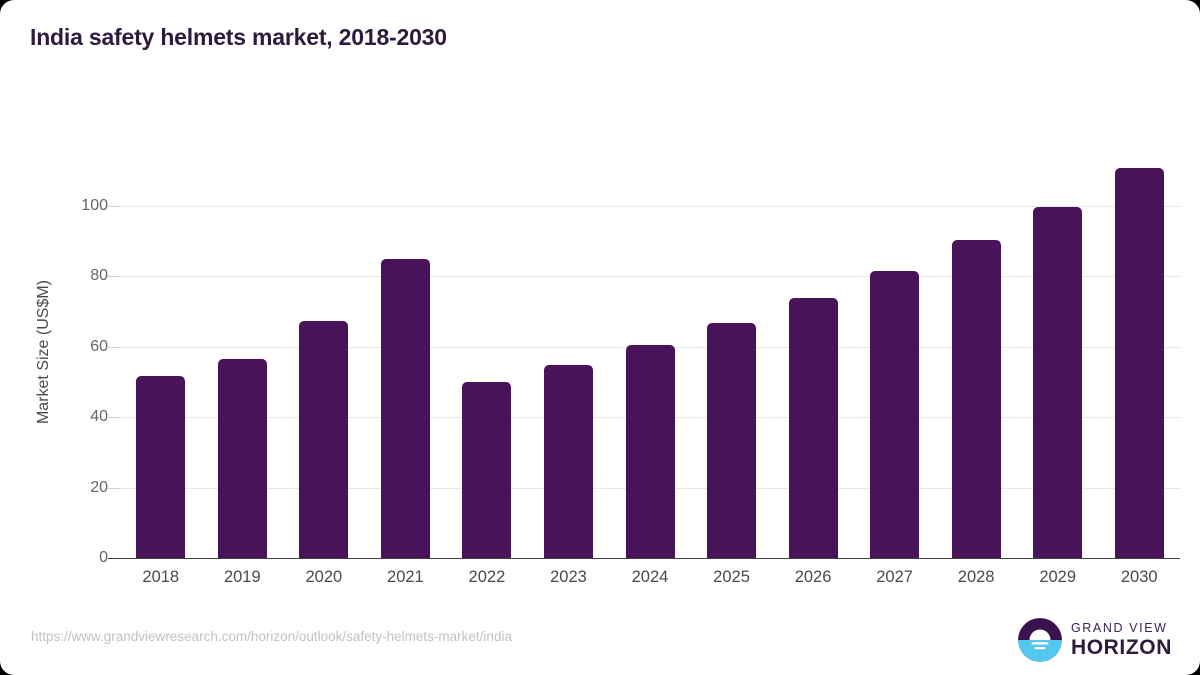  What do you see at coordinates (650, 451) in the screenshot?
I see `bar-2024` at bounding box center [650, 451].